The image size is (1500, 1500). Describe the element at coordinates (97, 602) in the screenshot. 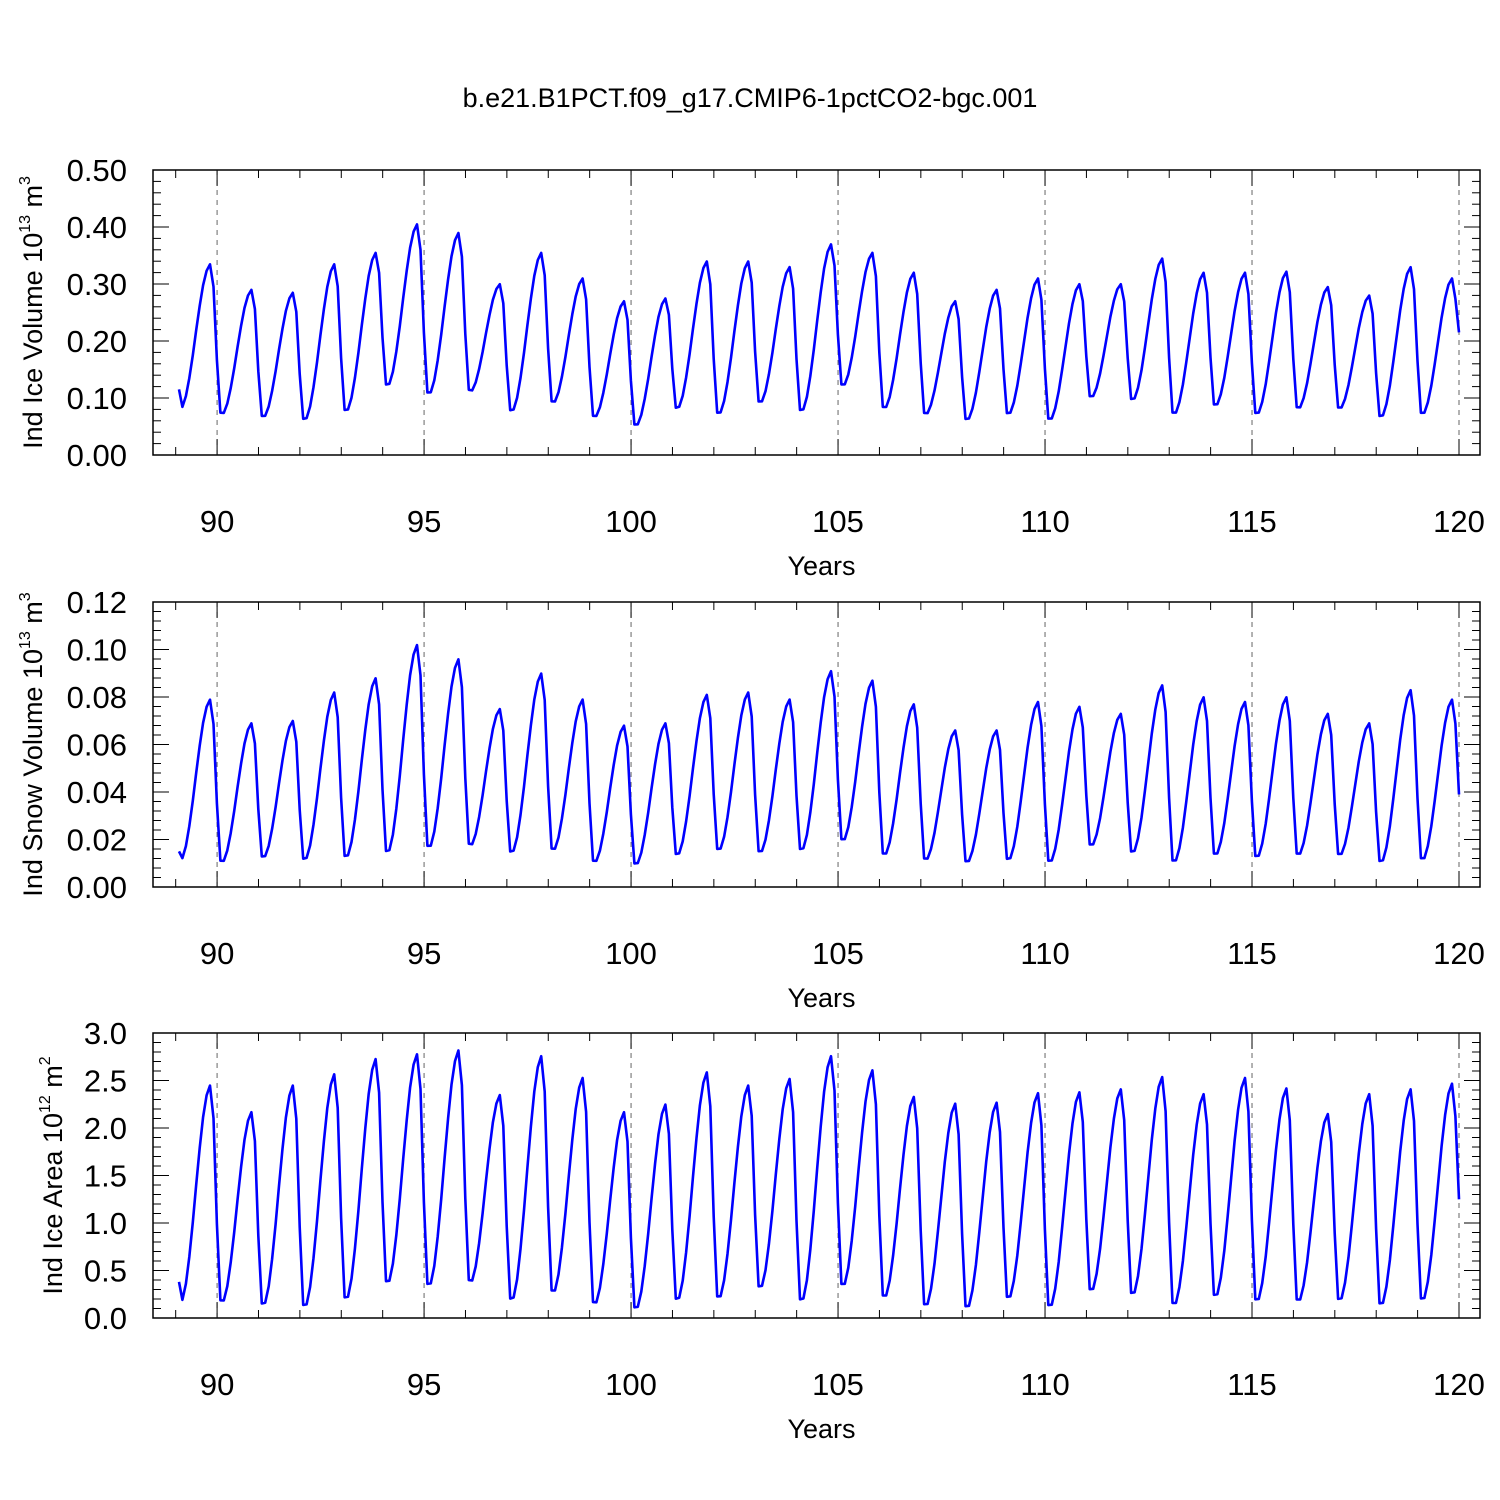

I see `y-tick-label: 0.12` at that location.